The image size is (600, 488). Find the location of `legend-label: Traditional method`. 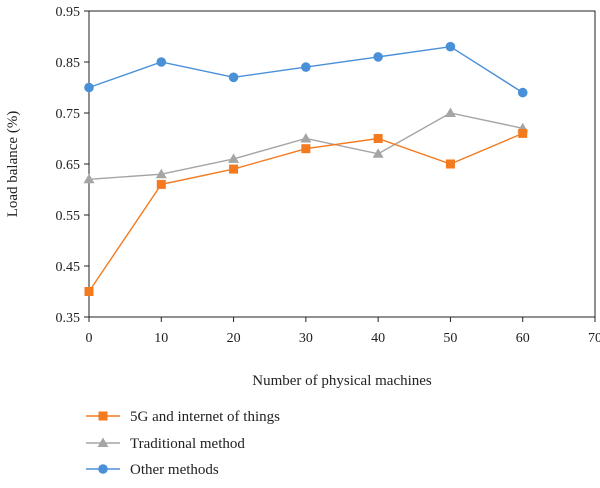

legend-label: Traditional method is located at coordinates (187, 444).